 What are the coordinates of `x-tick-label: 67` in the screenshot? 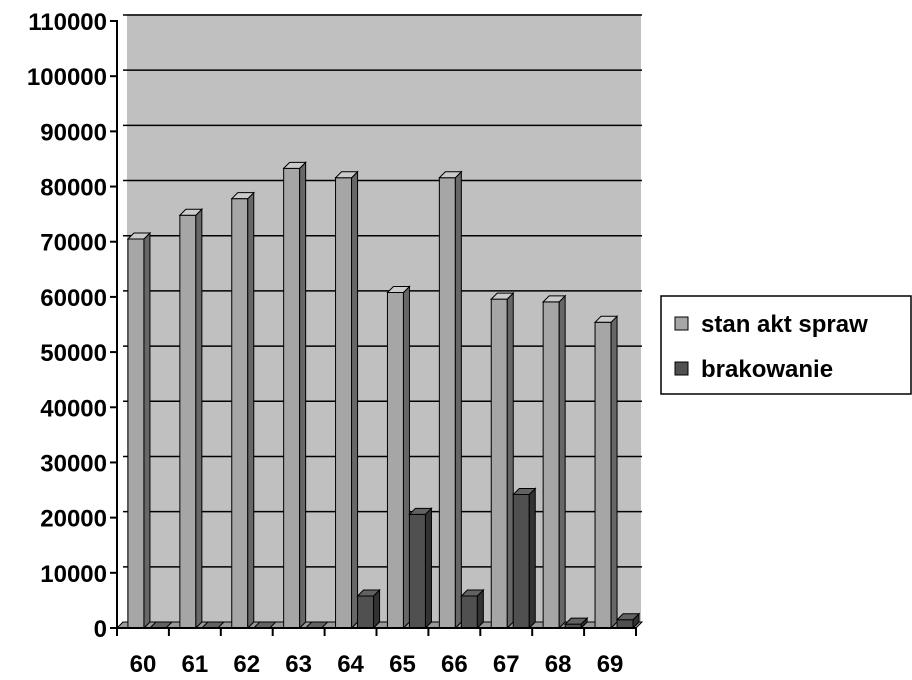 It's located at (506, 663).